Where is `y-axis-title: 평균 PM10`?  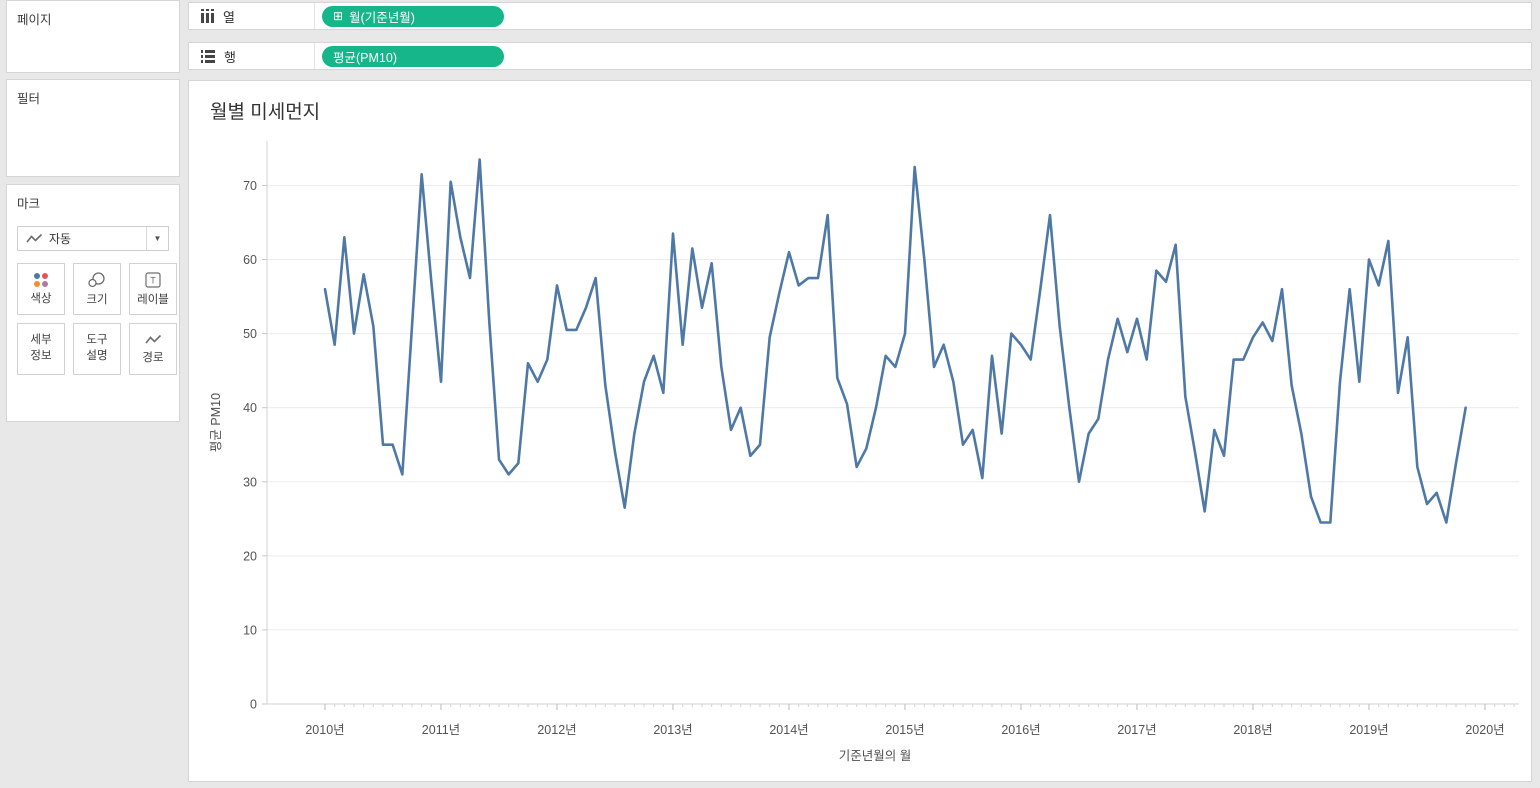 y-axis-title: 평균 PM10 is located at coordinates (216, 422).